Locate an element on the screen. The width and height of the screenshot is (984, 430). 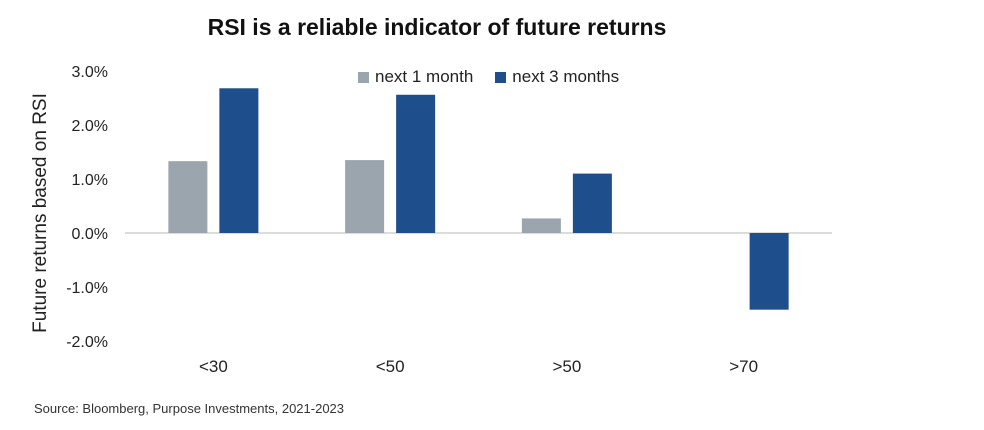
legend-label-next-1-month: next 1 month is located at coordinates (424, 76).